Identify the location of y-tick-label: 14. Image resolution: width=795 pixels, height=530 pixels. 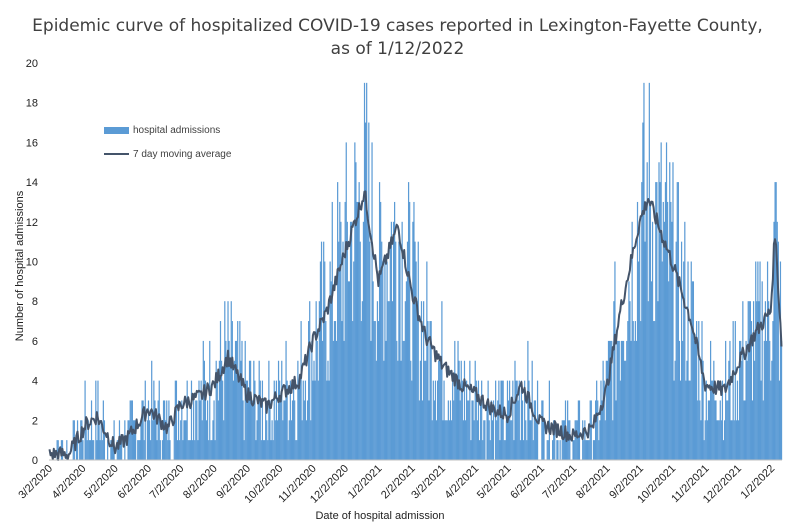
(32, 183).